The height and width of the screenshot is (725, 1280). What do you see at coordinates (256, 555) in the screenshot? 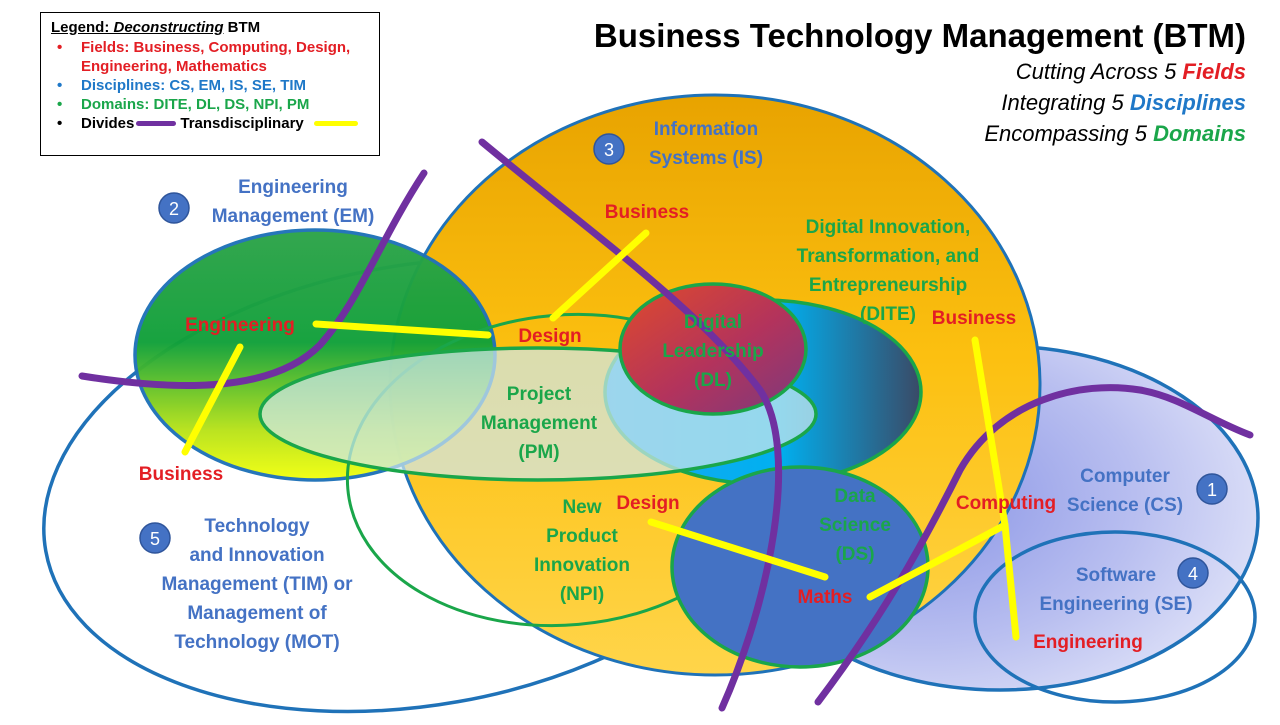
I see `tim-label-line2: and Innovation` at bounding box center [256, 555].